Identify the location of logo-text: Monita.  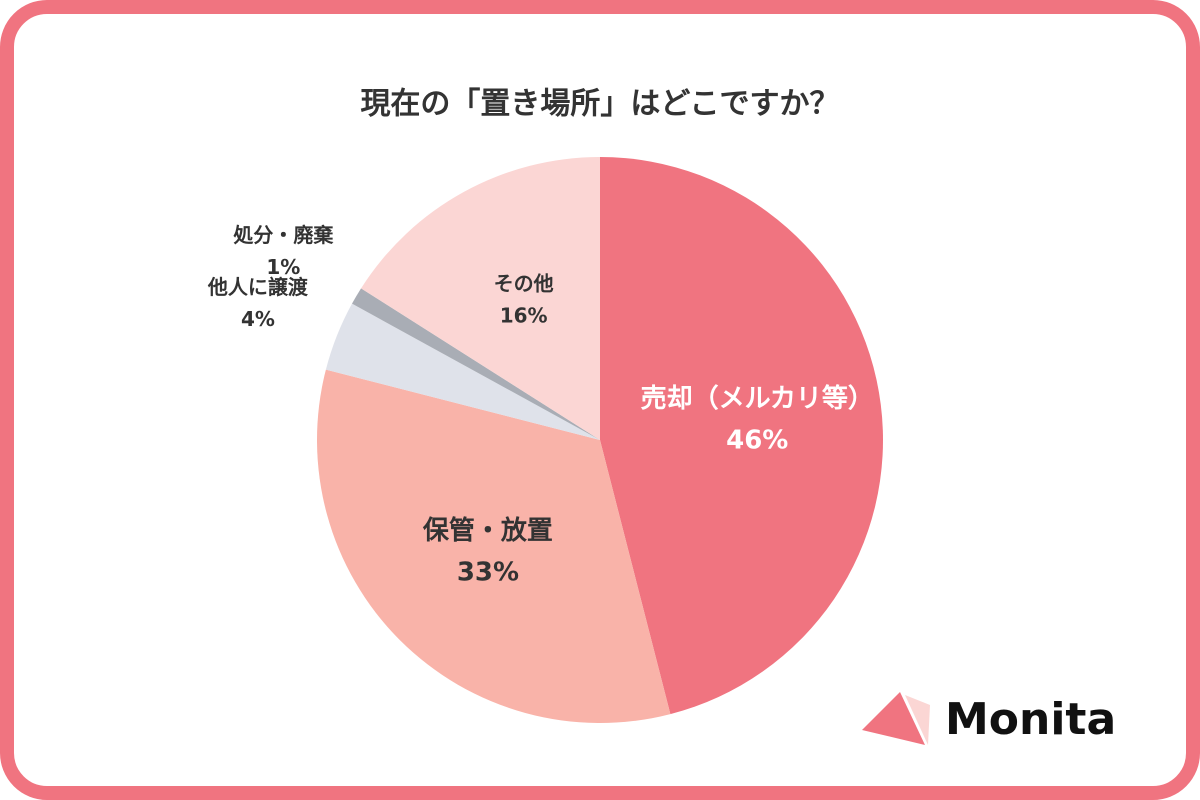
(1030, 719).